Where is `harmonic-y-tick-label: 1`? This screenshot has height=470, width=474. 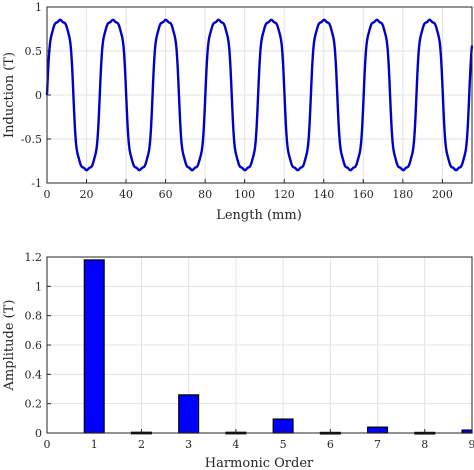 harmonic-y-tick-label: 1 is located at coordinates (38, 286).